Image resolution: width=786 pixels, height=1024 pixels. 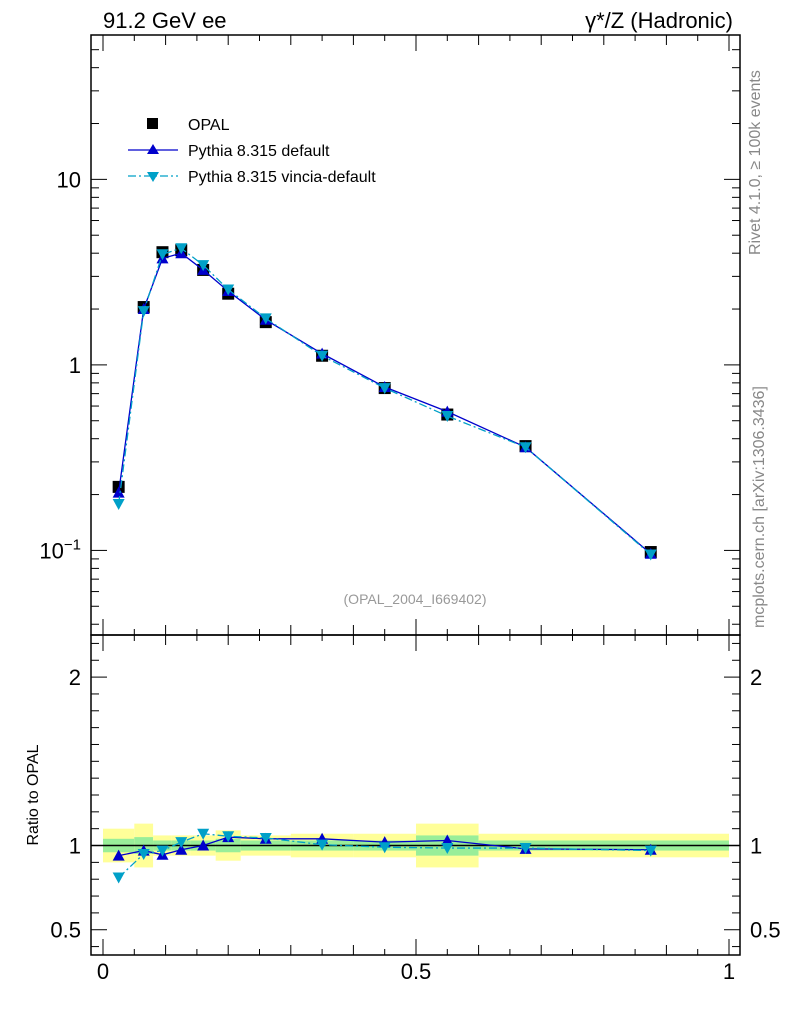 I want to click on x-tick-labels: 0 0.5 1, so click(x=416, y=971).